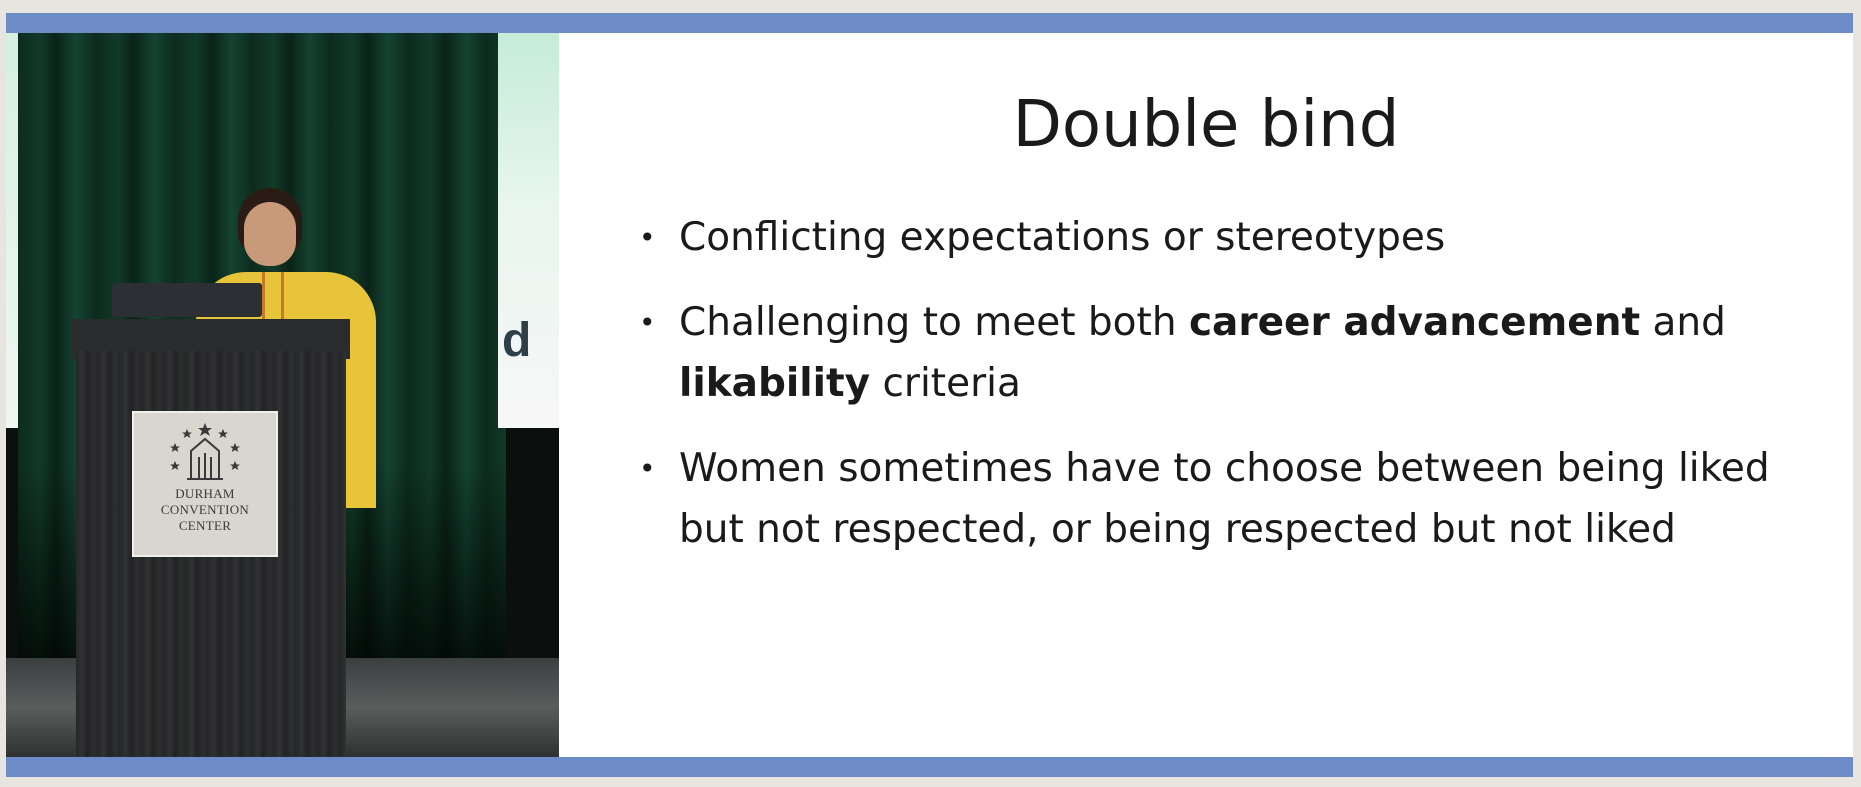 The height and width of the screenshot is (787, 1861). What do you see at coordinates (929, 767) in the screenshot?
I see `bottom-accent-bar` at bounding box center [929, 767].